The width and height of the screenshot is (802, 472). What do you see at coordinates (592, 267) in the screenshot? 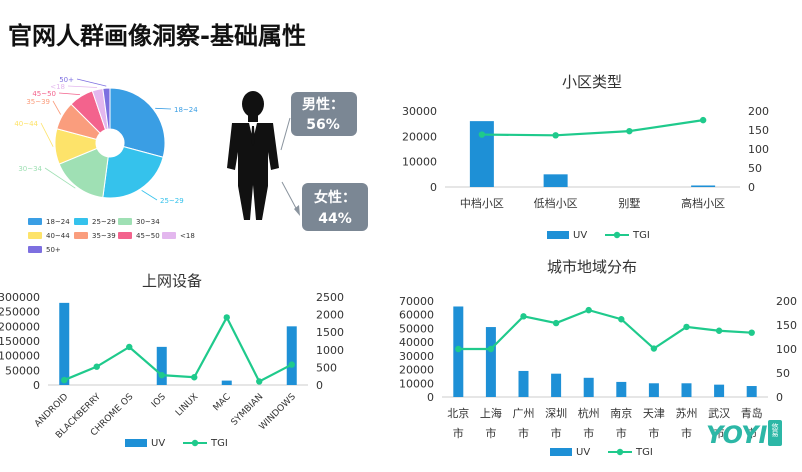
I see `chart-title: 城市地域分布` at bounding box center [592, 267].